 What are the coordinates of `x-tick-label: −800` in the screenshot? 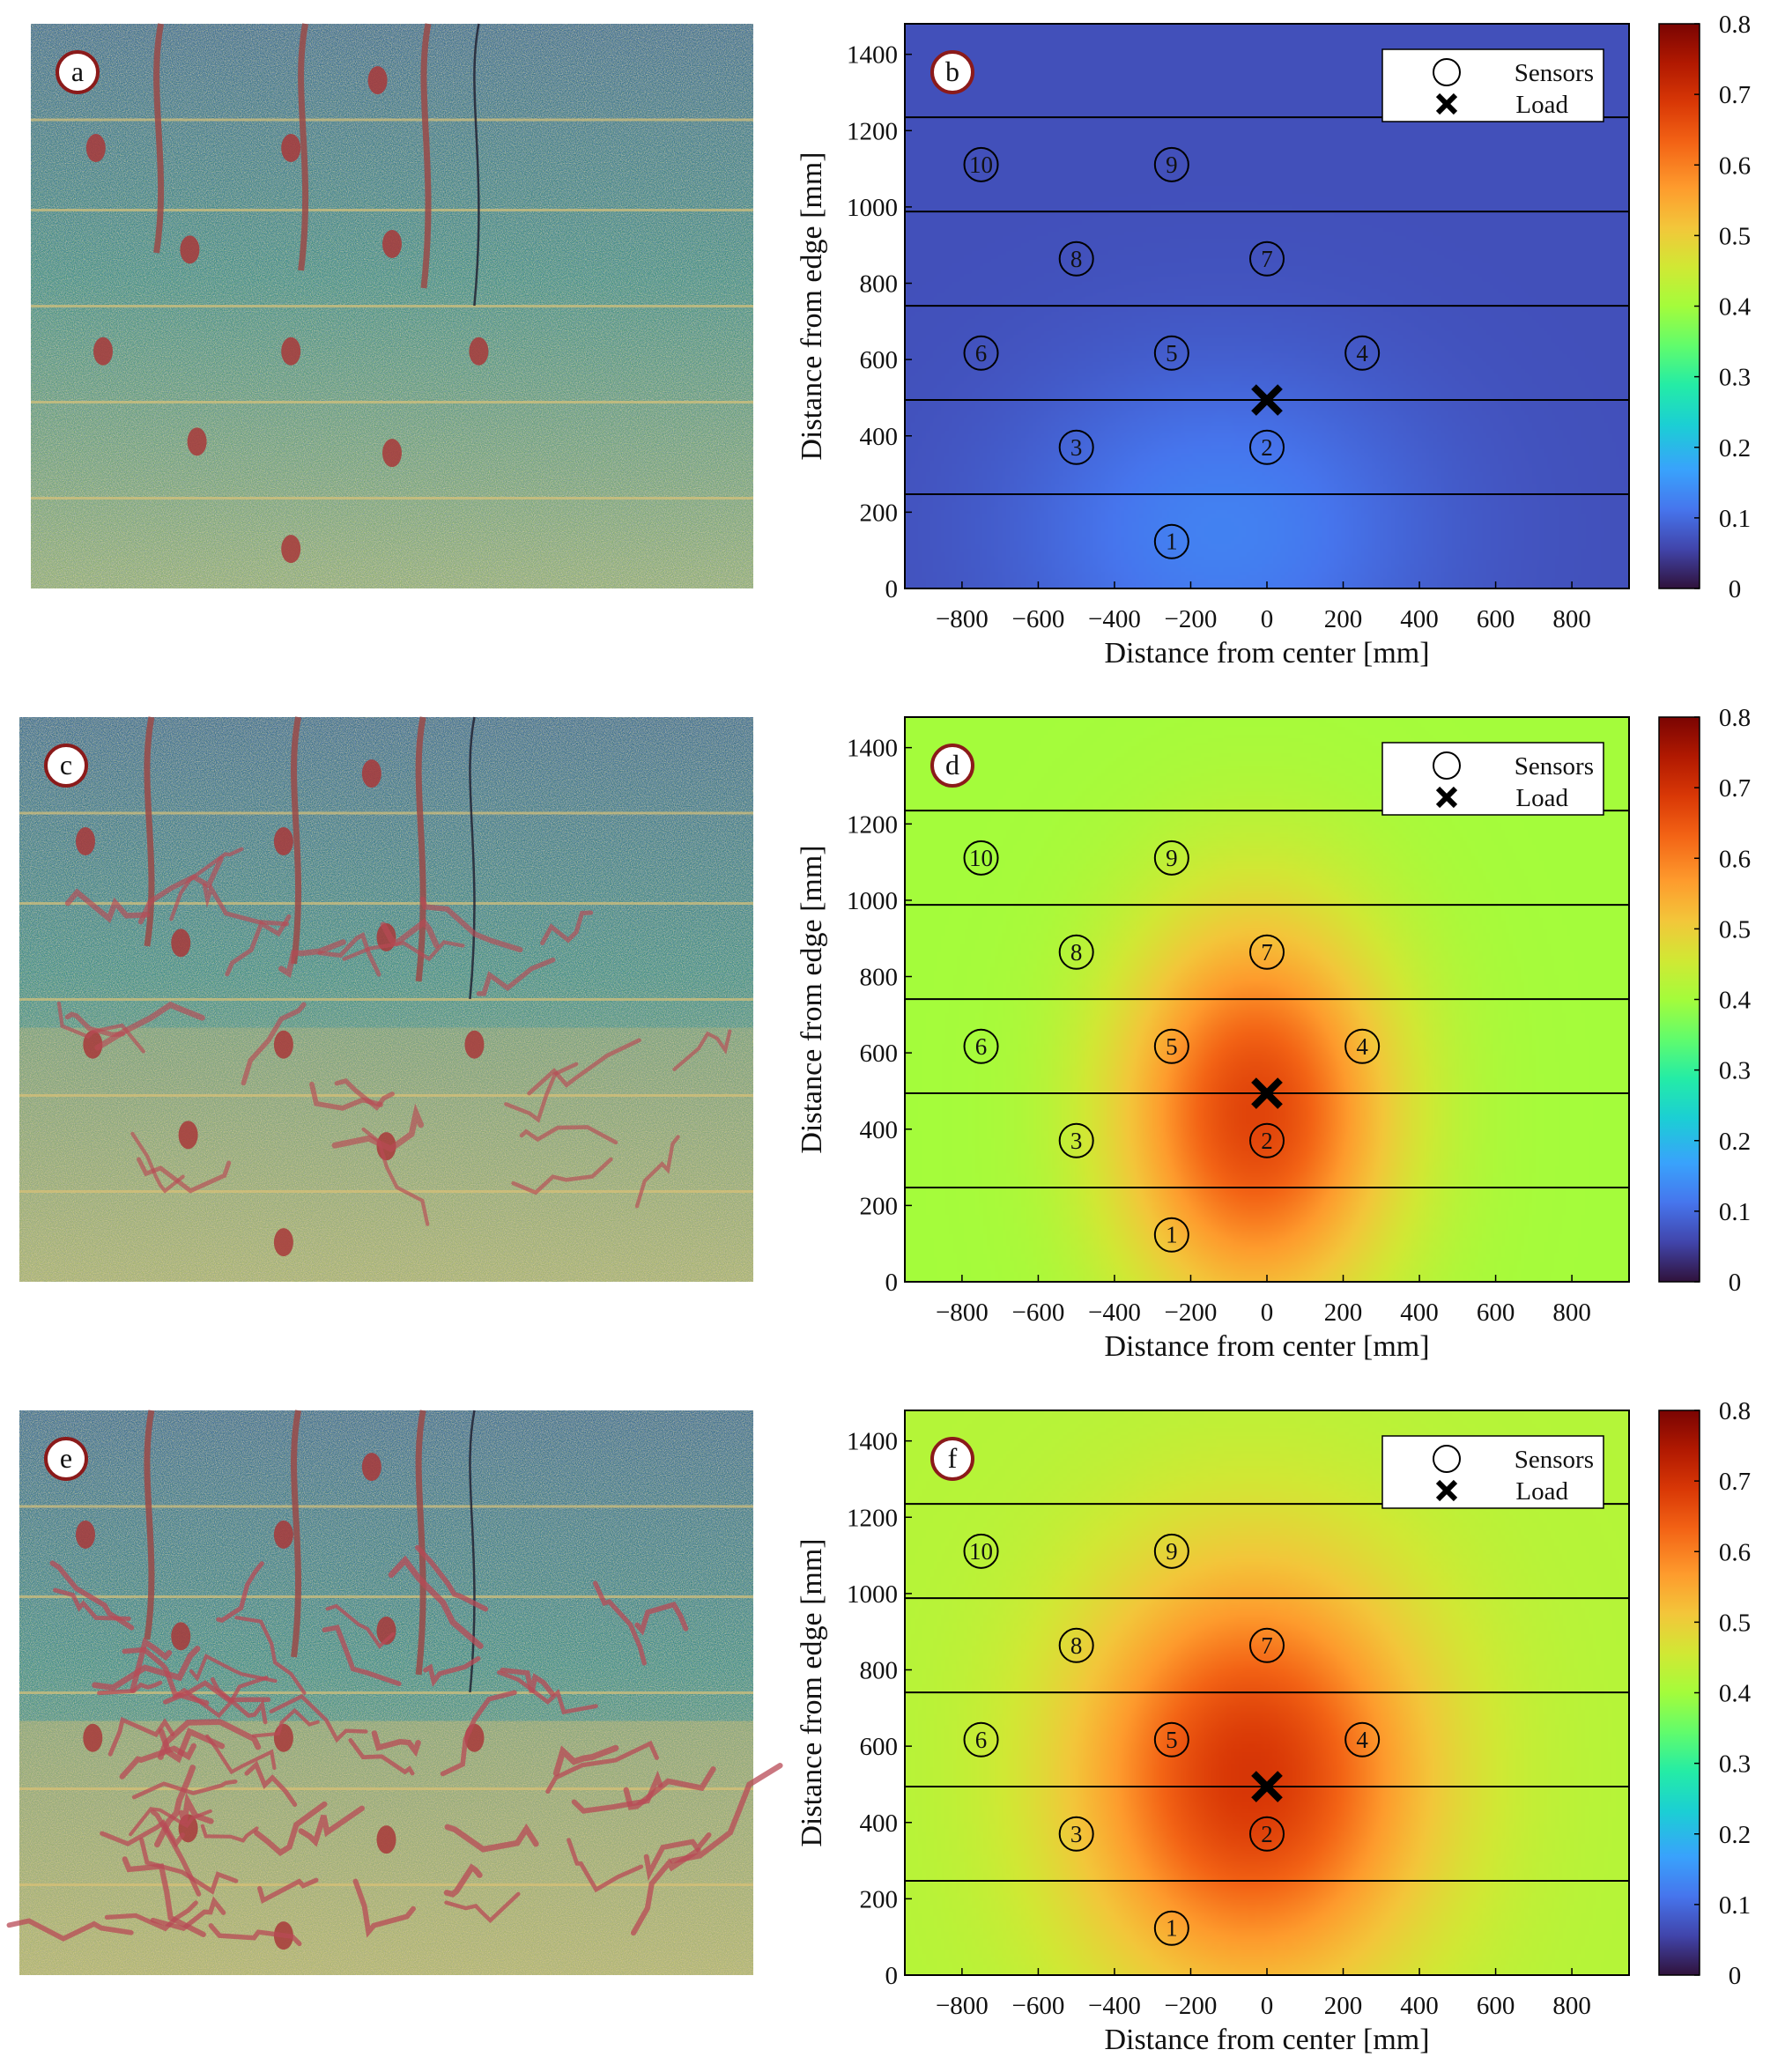 It's located at (962, 1313).